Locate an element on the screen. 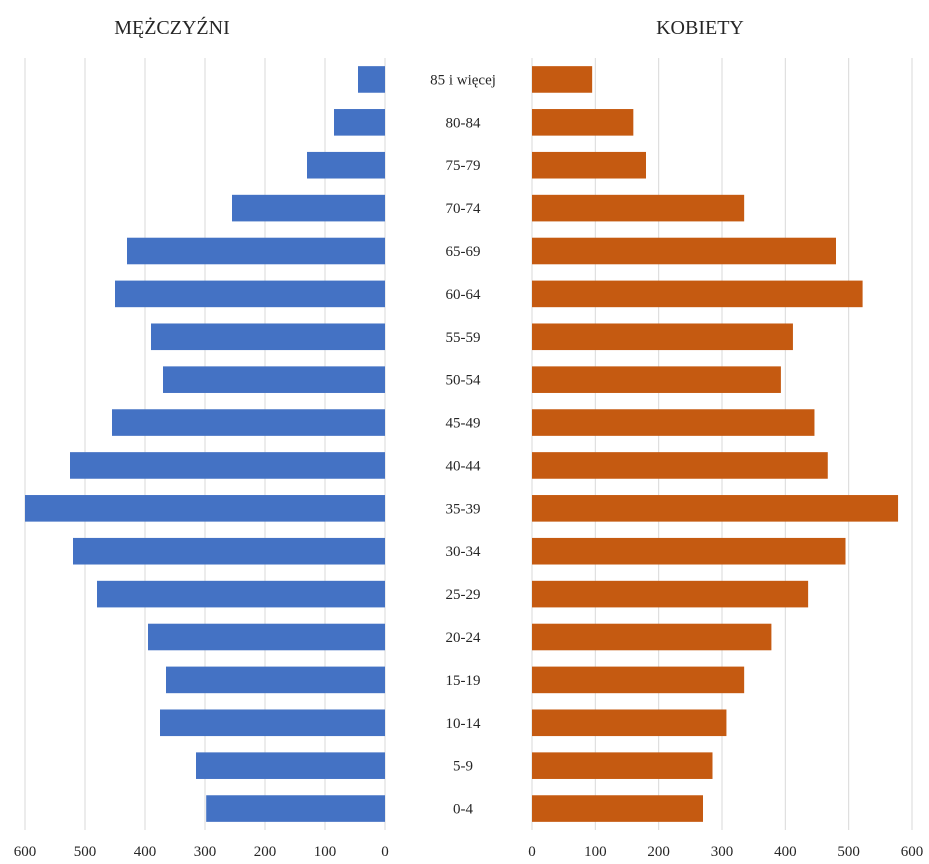 This screenshot has height=864, width=929. men-panel-title: MĘŻCZYŹNI is located at coordinates (172, 27).